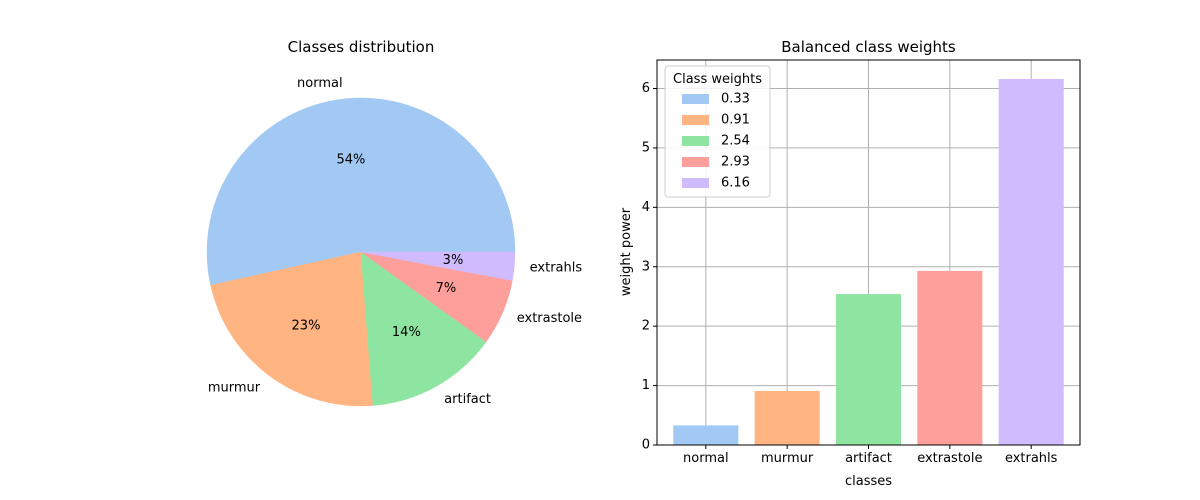 The image size is (1200, 500). What do you see at coordinates (717, 79) in the screenshot?
I see `legend-title: Class weights` at bounding box center [717, 79].